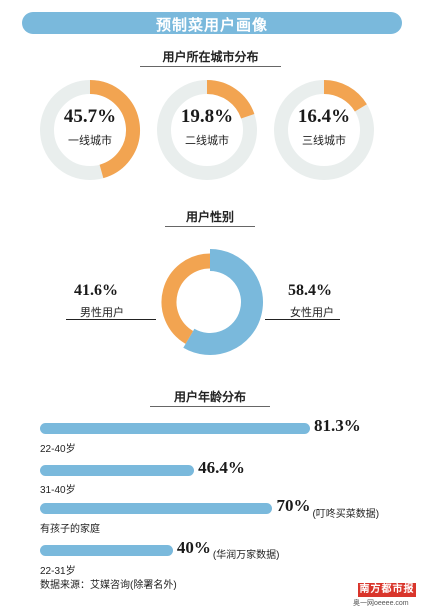 Image resolution: width=421 pixels, height=610 pixels. I want to click on city-section-rule, so click(210, 66).